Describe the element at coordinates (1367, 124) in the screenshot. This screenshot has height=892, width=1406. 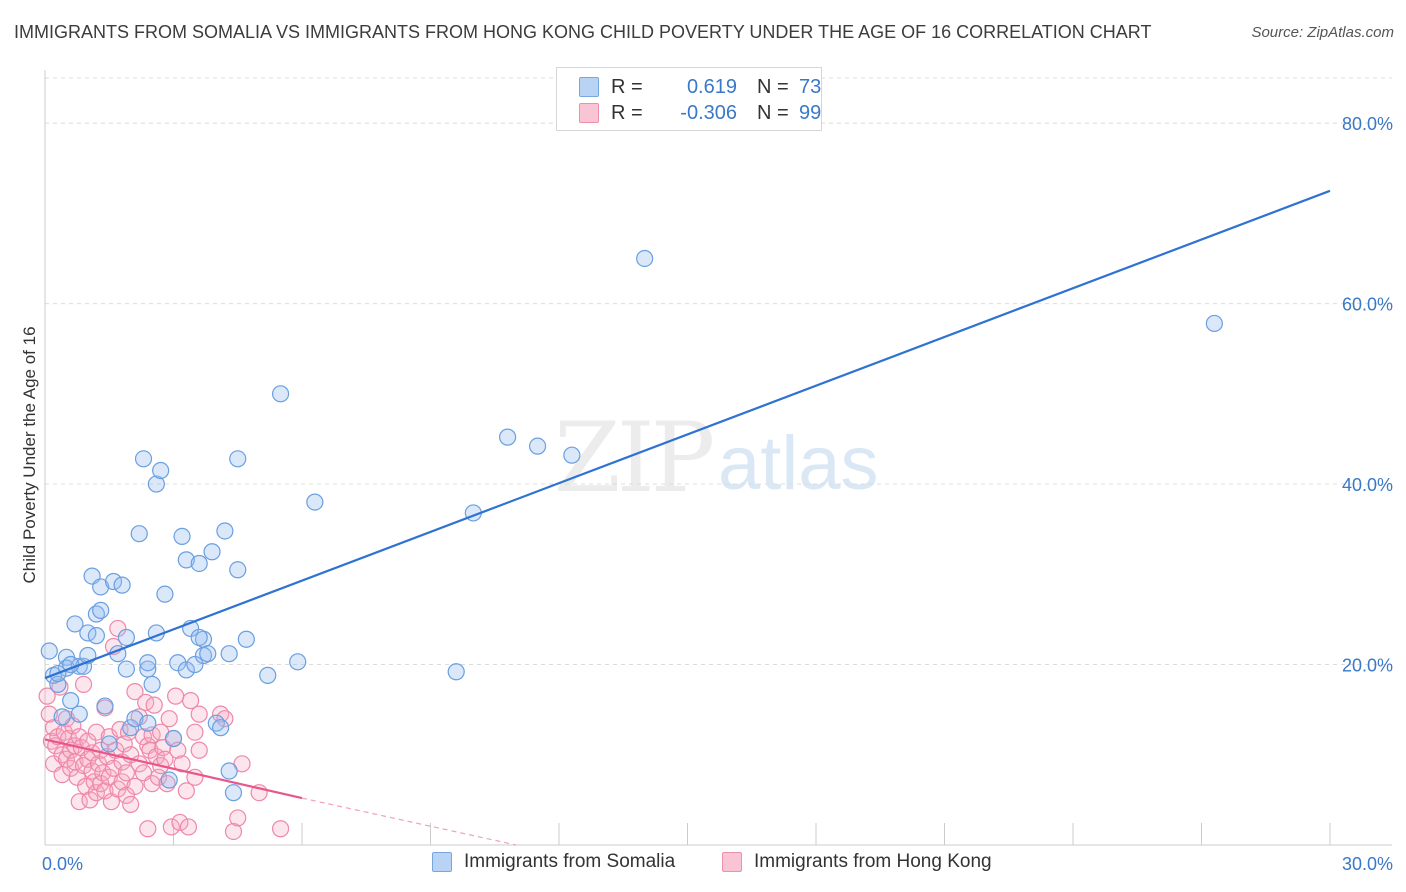
I see `y-tick-label: 80.0%` at that location.